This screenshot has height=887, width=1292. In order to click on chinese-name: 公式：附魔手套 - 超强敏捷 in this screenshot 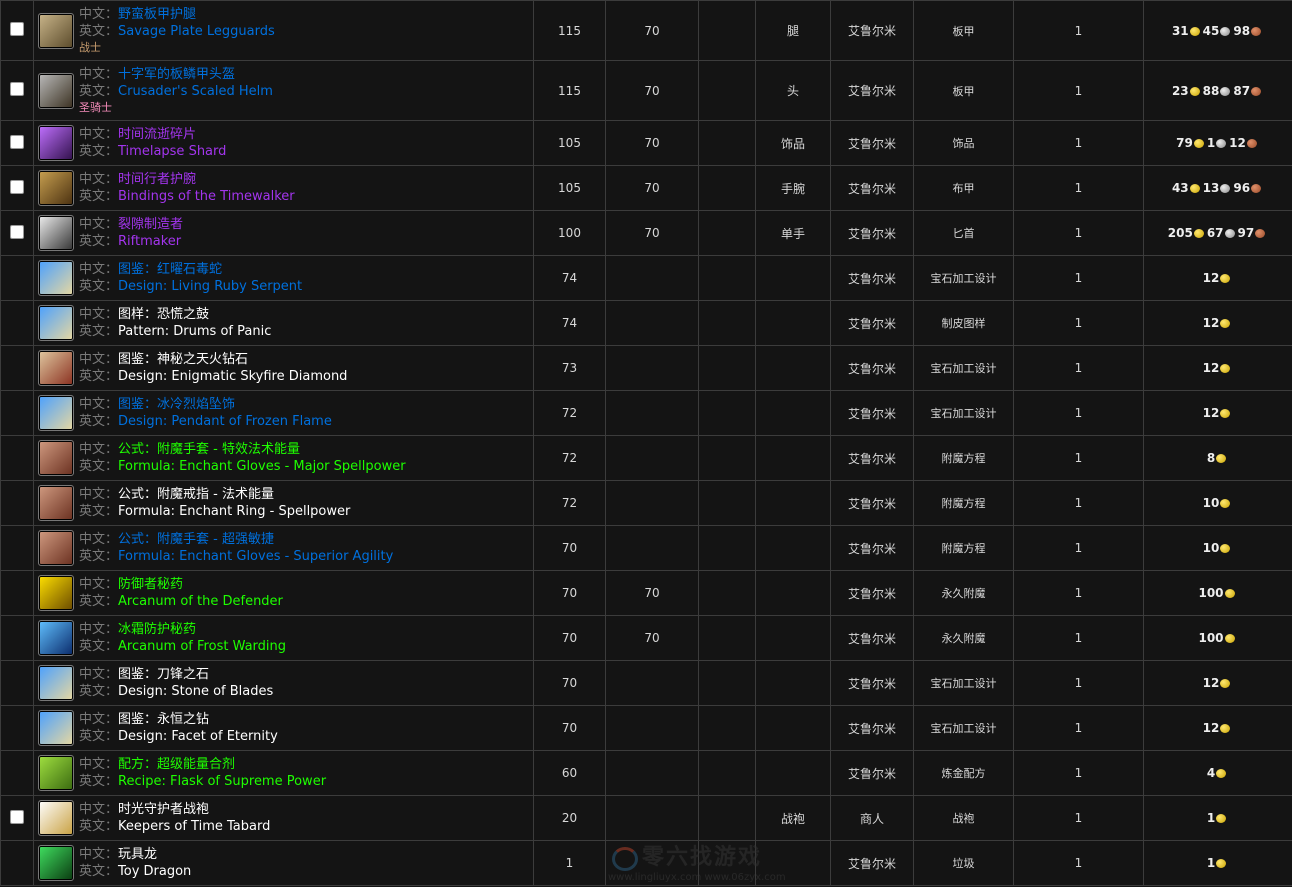, I will do `click(196, 539)`.